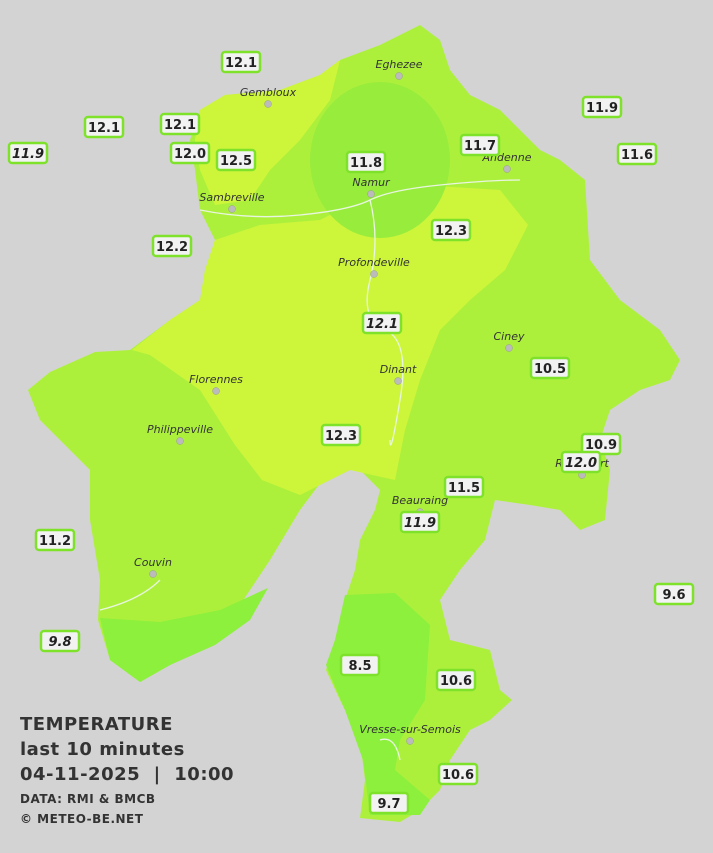  I want to click on station-value: 12.2, so click(172, 247).